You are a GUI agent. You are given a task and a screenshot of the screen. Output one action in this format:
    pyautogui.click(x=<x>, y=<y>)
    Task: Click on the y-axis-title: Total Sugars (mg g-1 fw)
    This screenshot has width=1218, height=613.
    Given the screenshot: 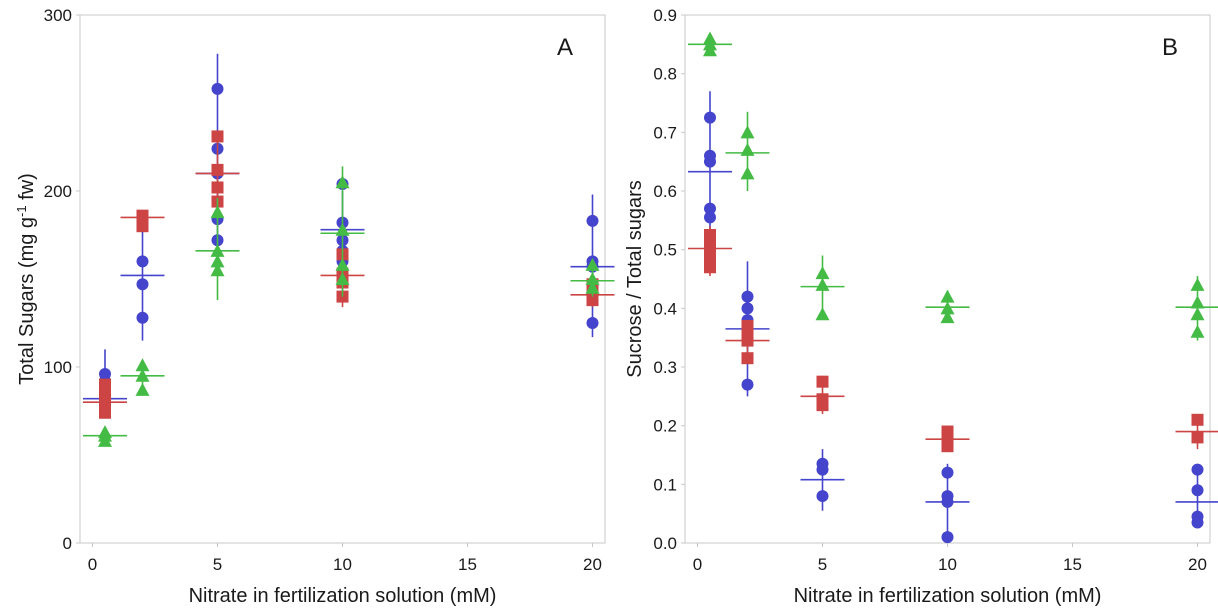 What is the action you would take?
    pyautogui.click(x=26, y=279)
    